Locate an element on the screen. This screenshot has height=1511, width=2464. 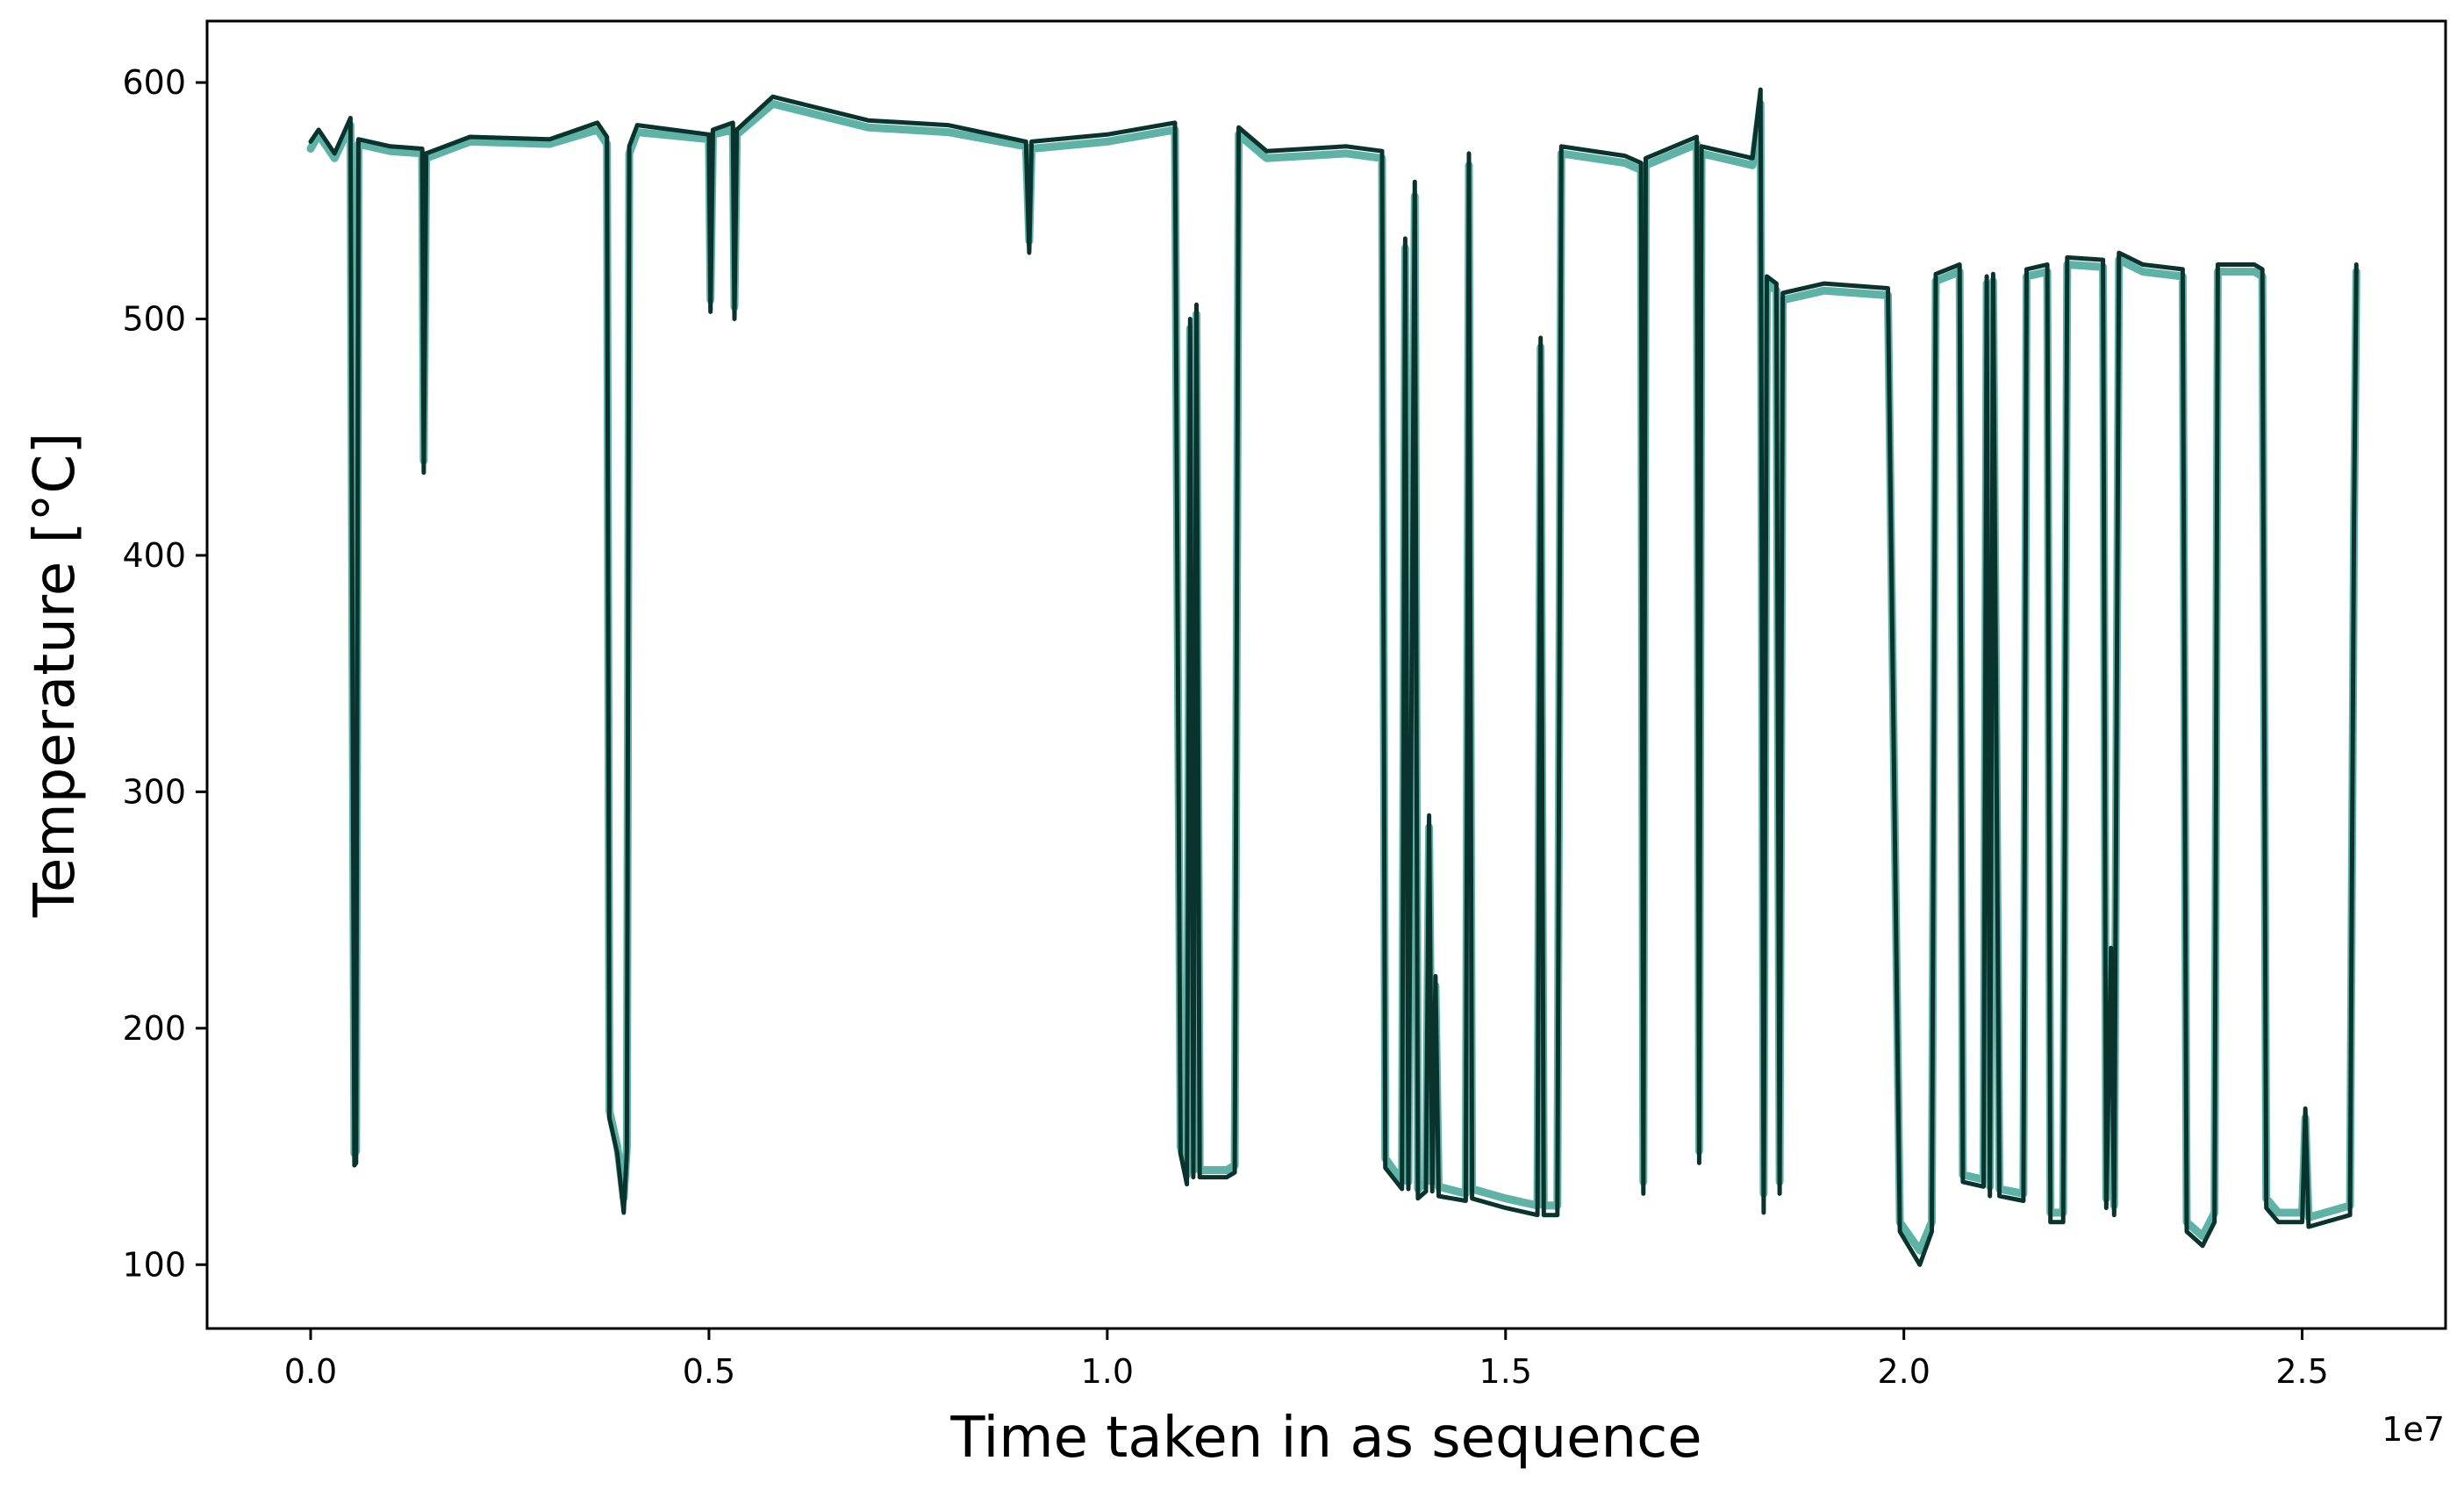
x-axis: 0.0 0.5 1.0 1.5 2.0 2.5 is located at coordinates (1306, 1359).